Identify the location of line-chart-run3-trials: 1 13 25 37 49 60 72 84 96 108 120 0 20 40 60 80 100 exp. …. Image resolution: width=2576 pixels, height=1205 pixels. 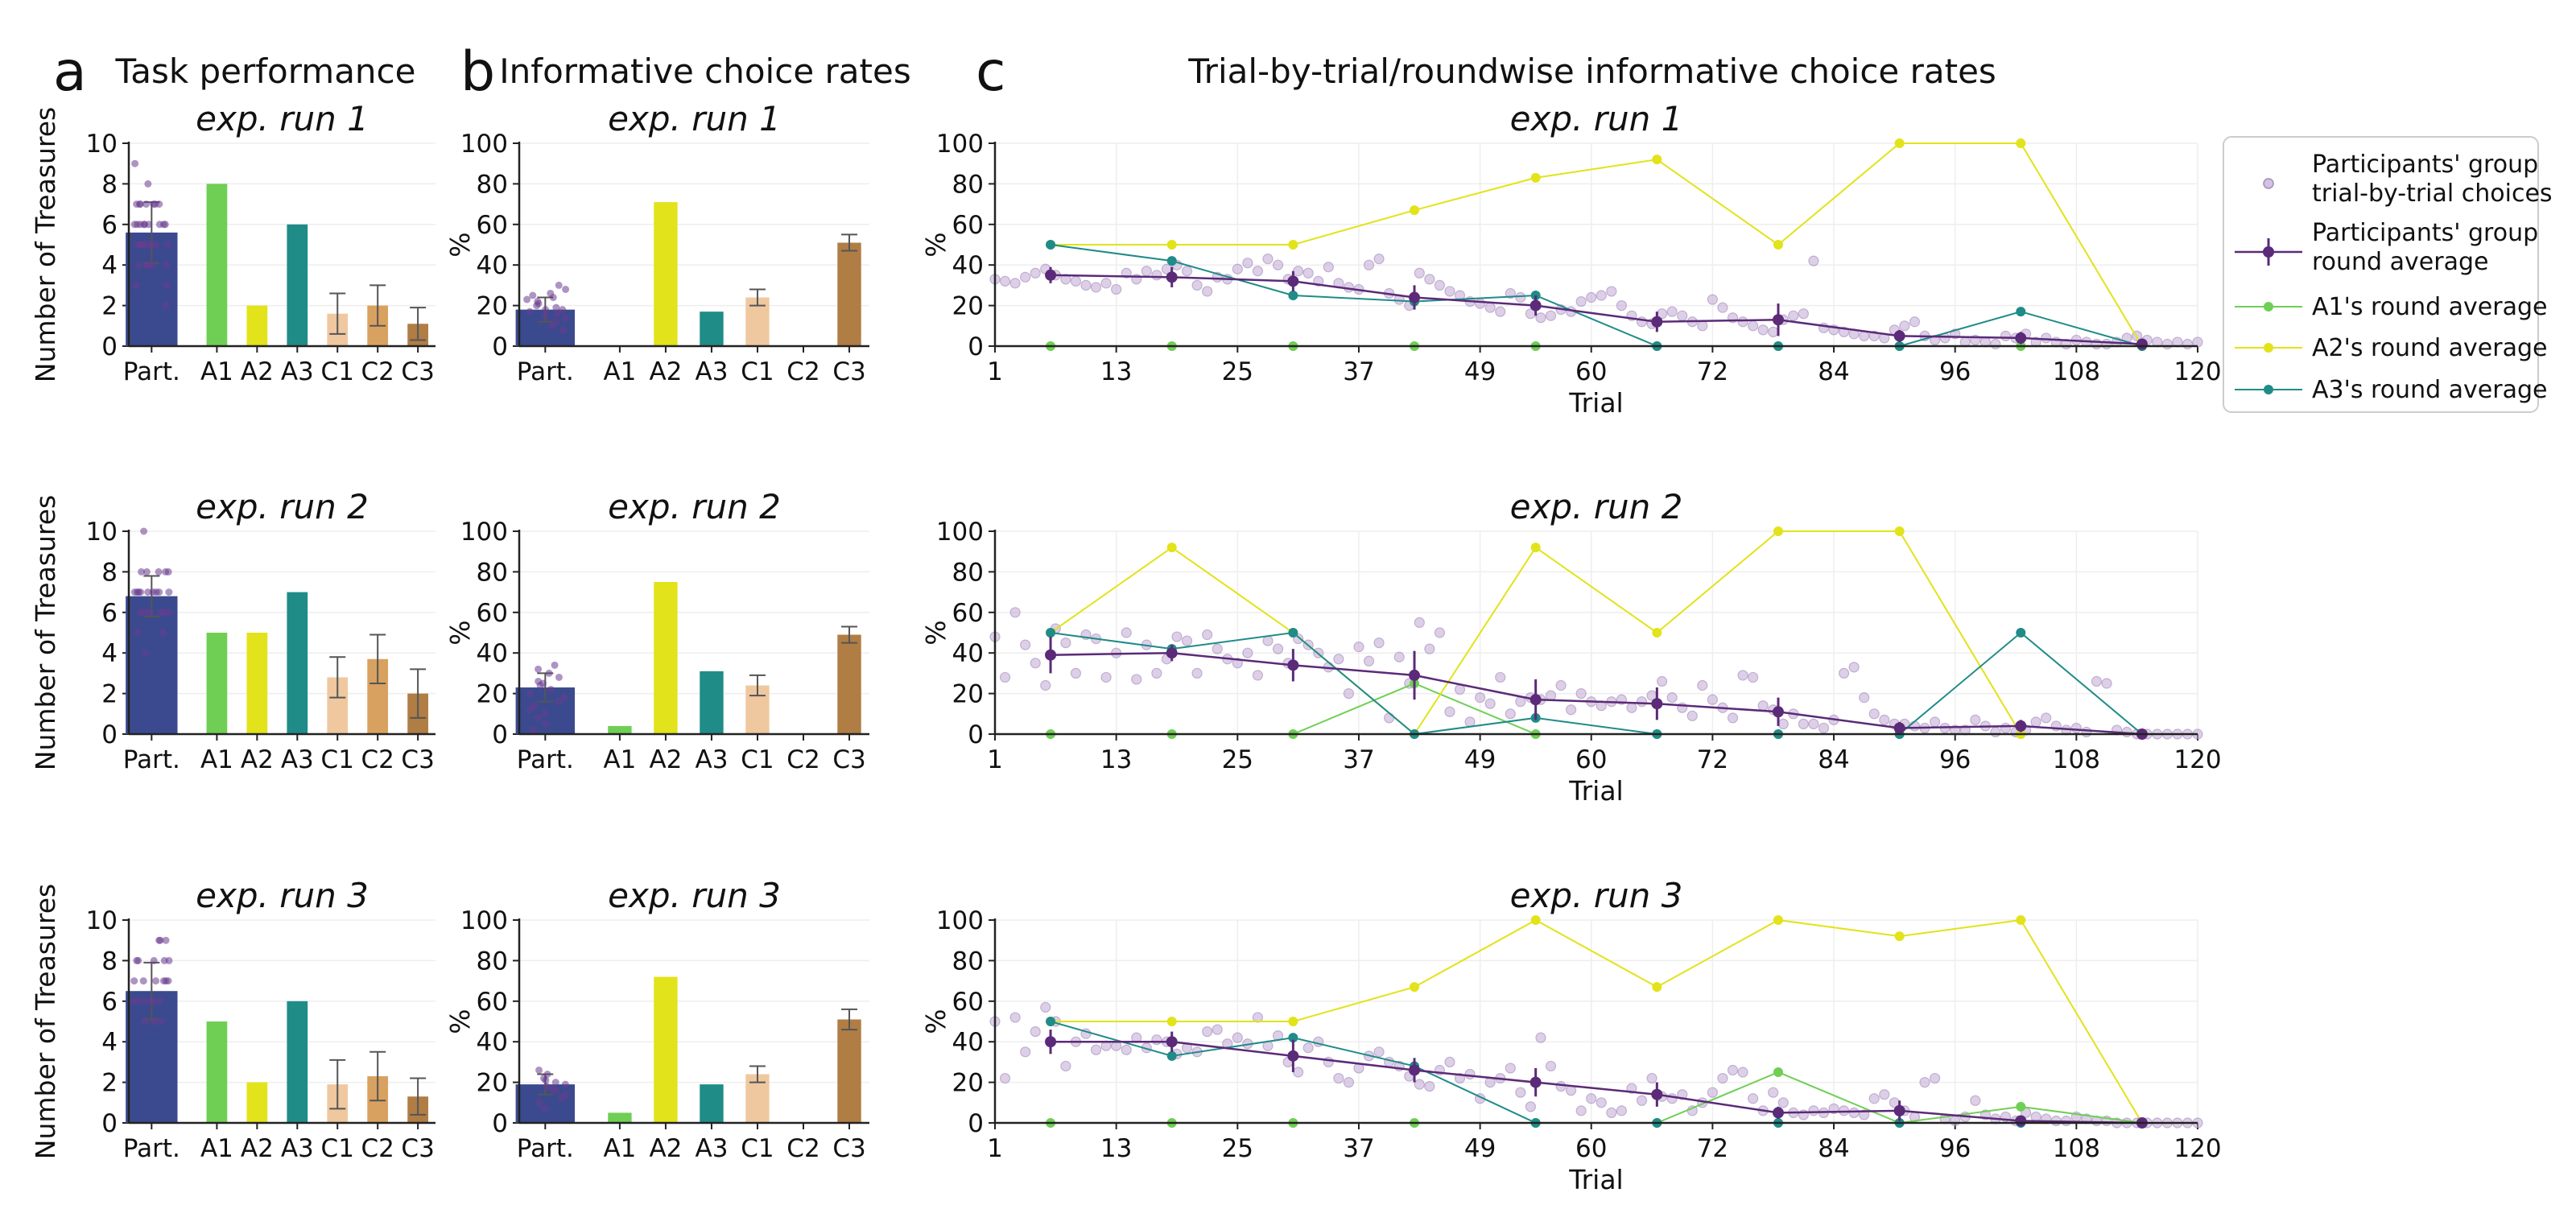
(1571, 1035).